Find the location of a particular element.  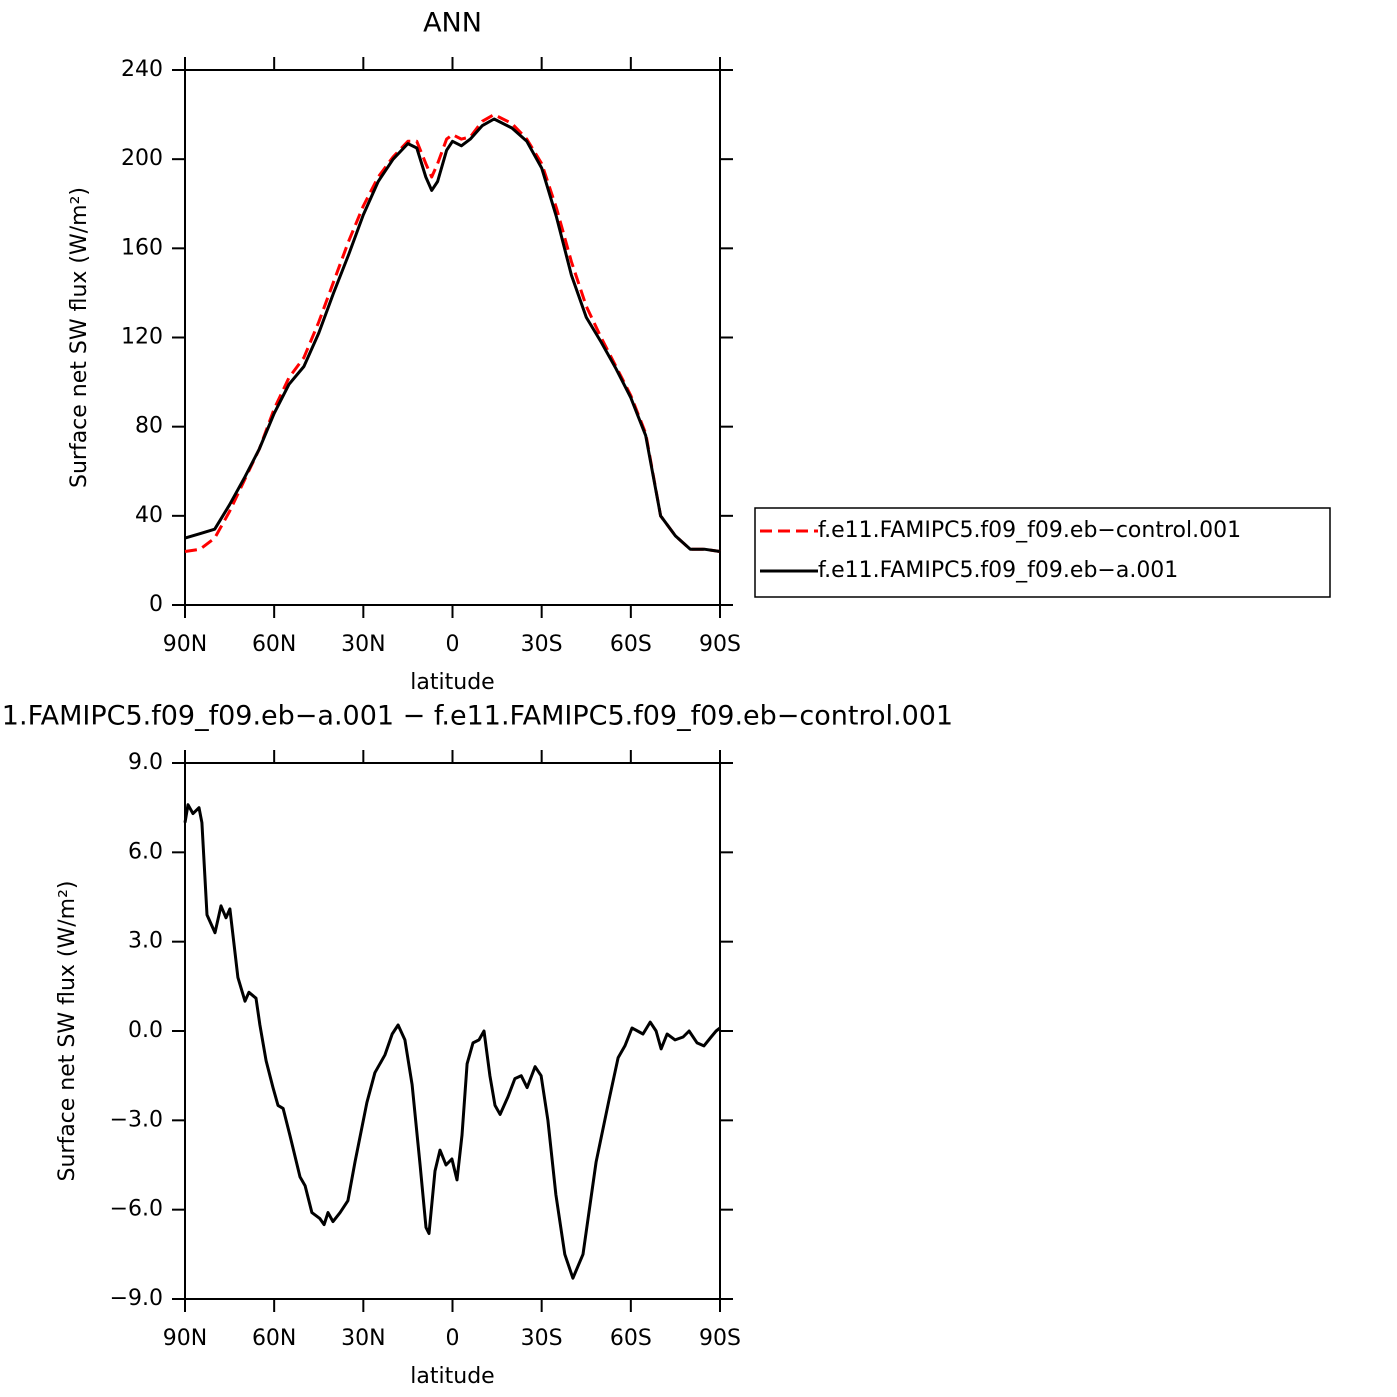

y-tick-label: 6.0 is located at coordinates (145, 851).